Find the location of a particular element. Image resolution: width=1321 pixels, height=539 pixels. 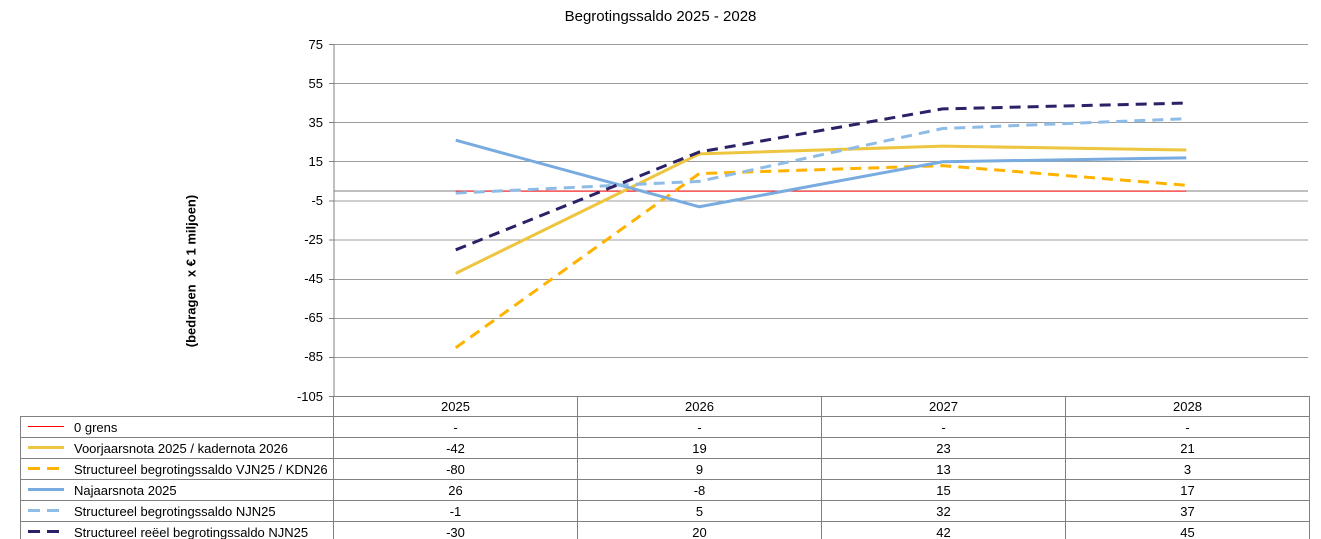

table-row: 0 grens - - - - is located at coordinates (665, 427).